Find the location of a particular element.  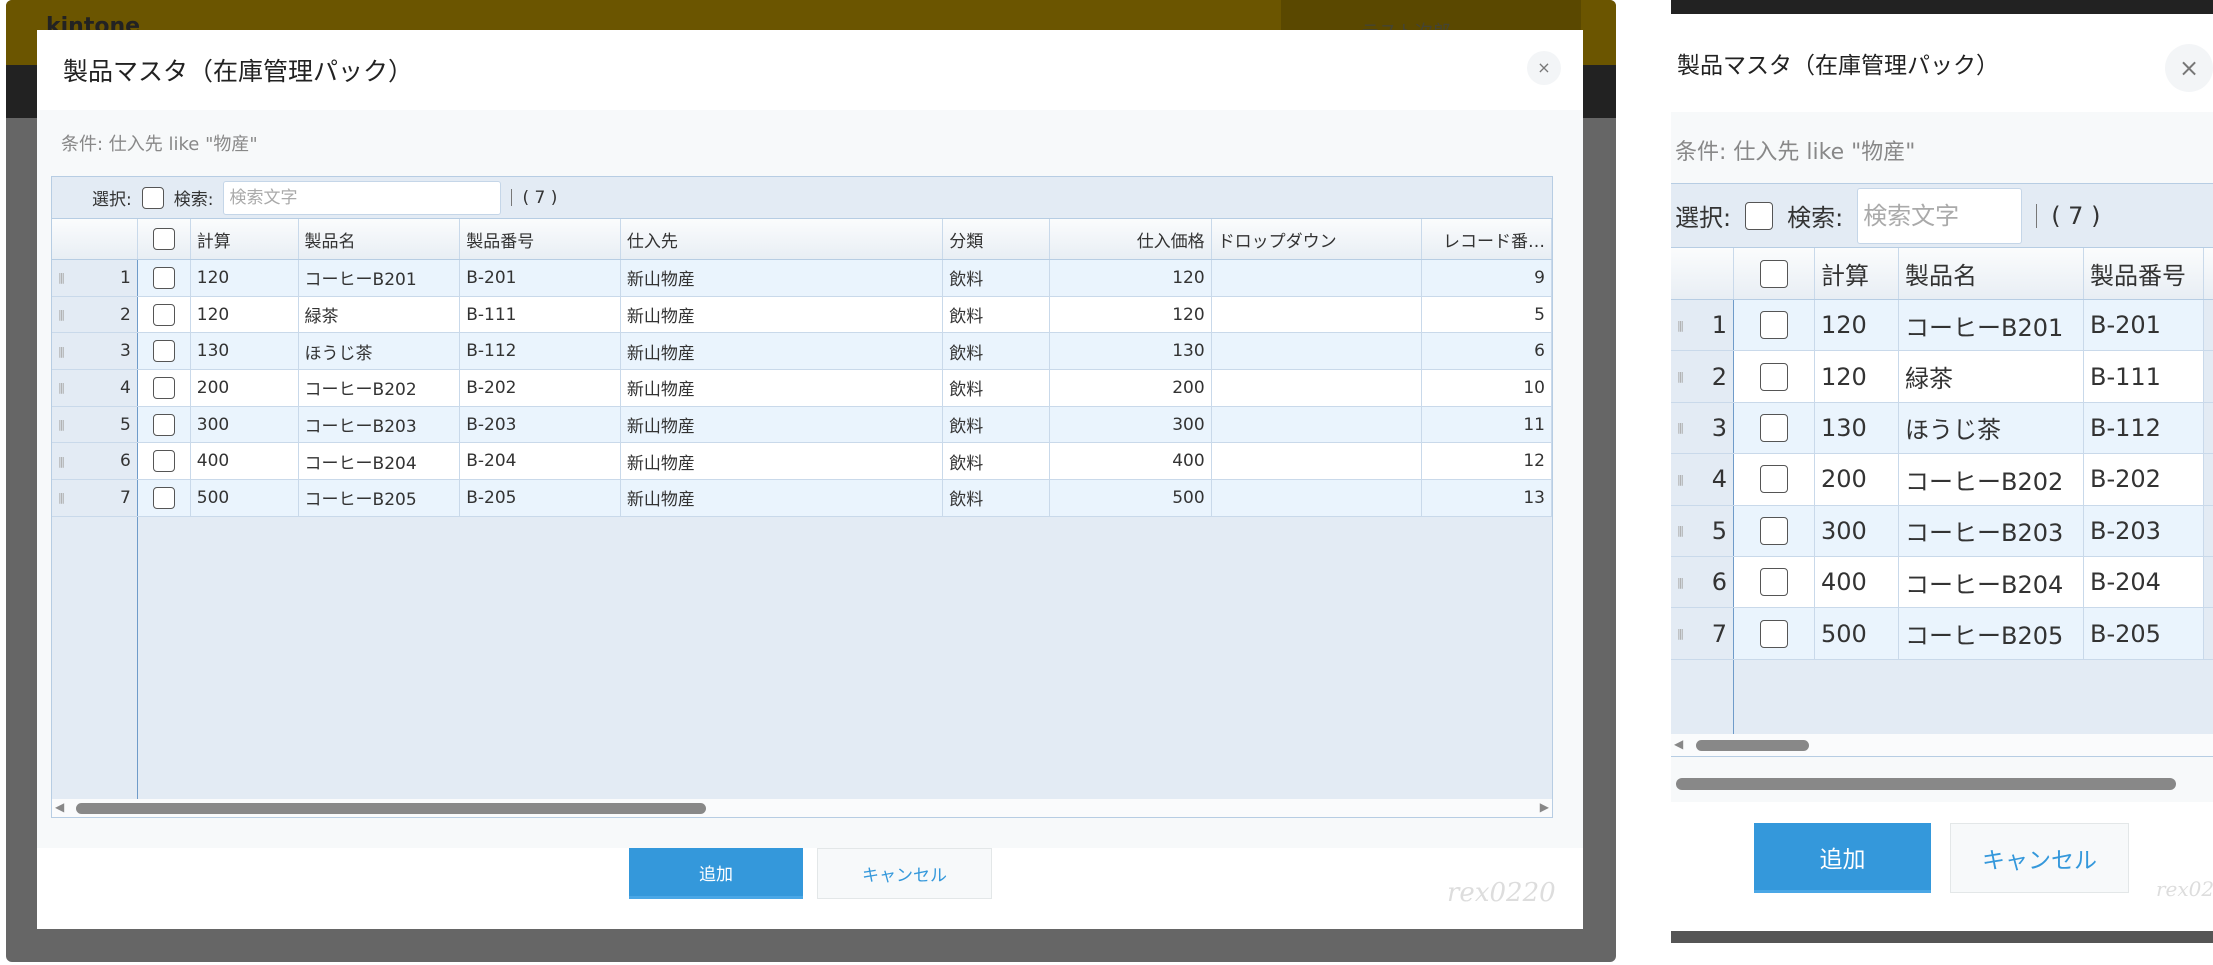

table-toolbar: 選択: 検索: 検索文字 ( 7 ) is located at coordinates (1942, 216).